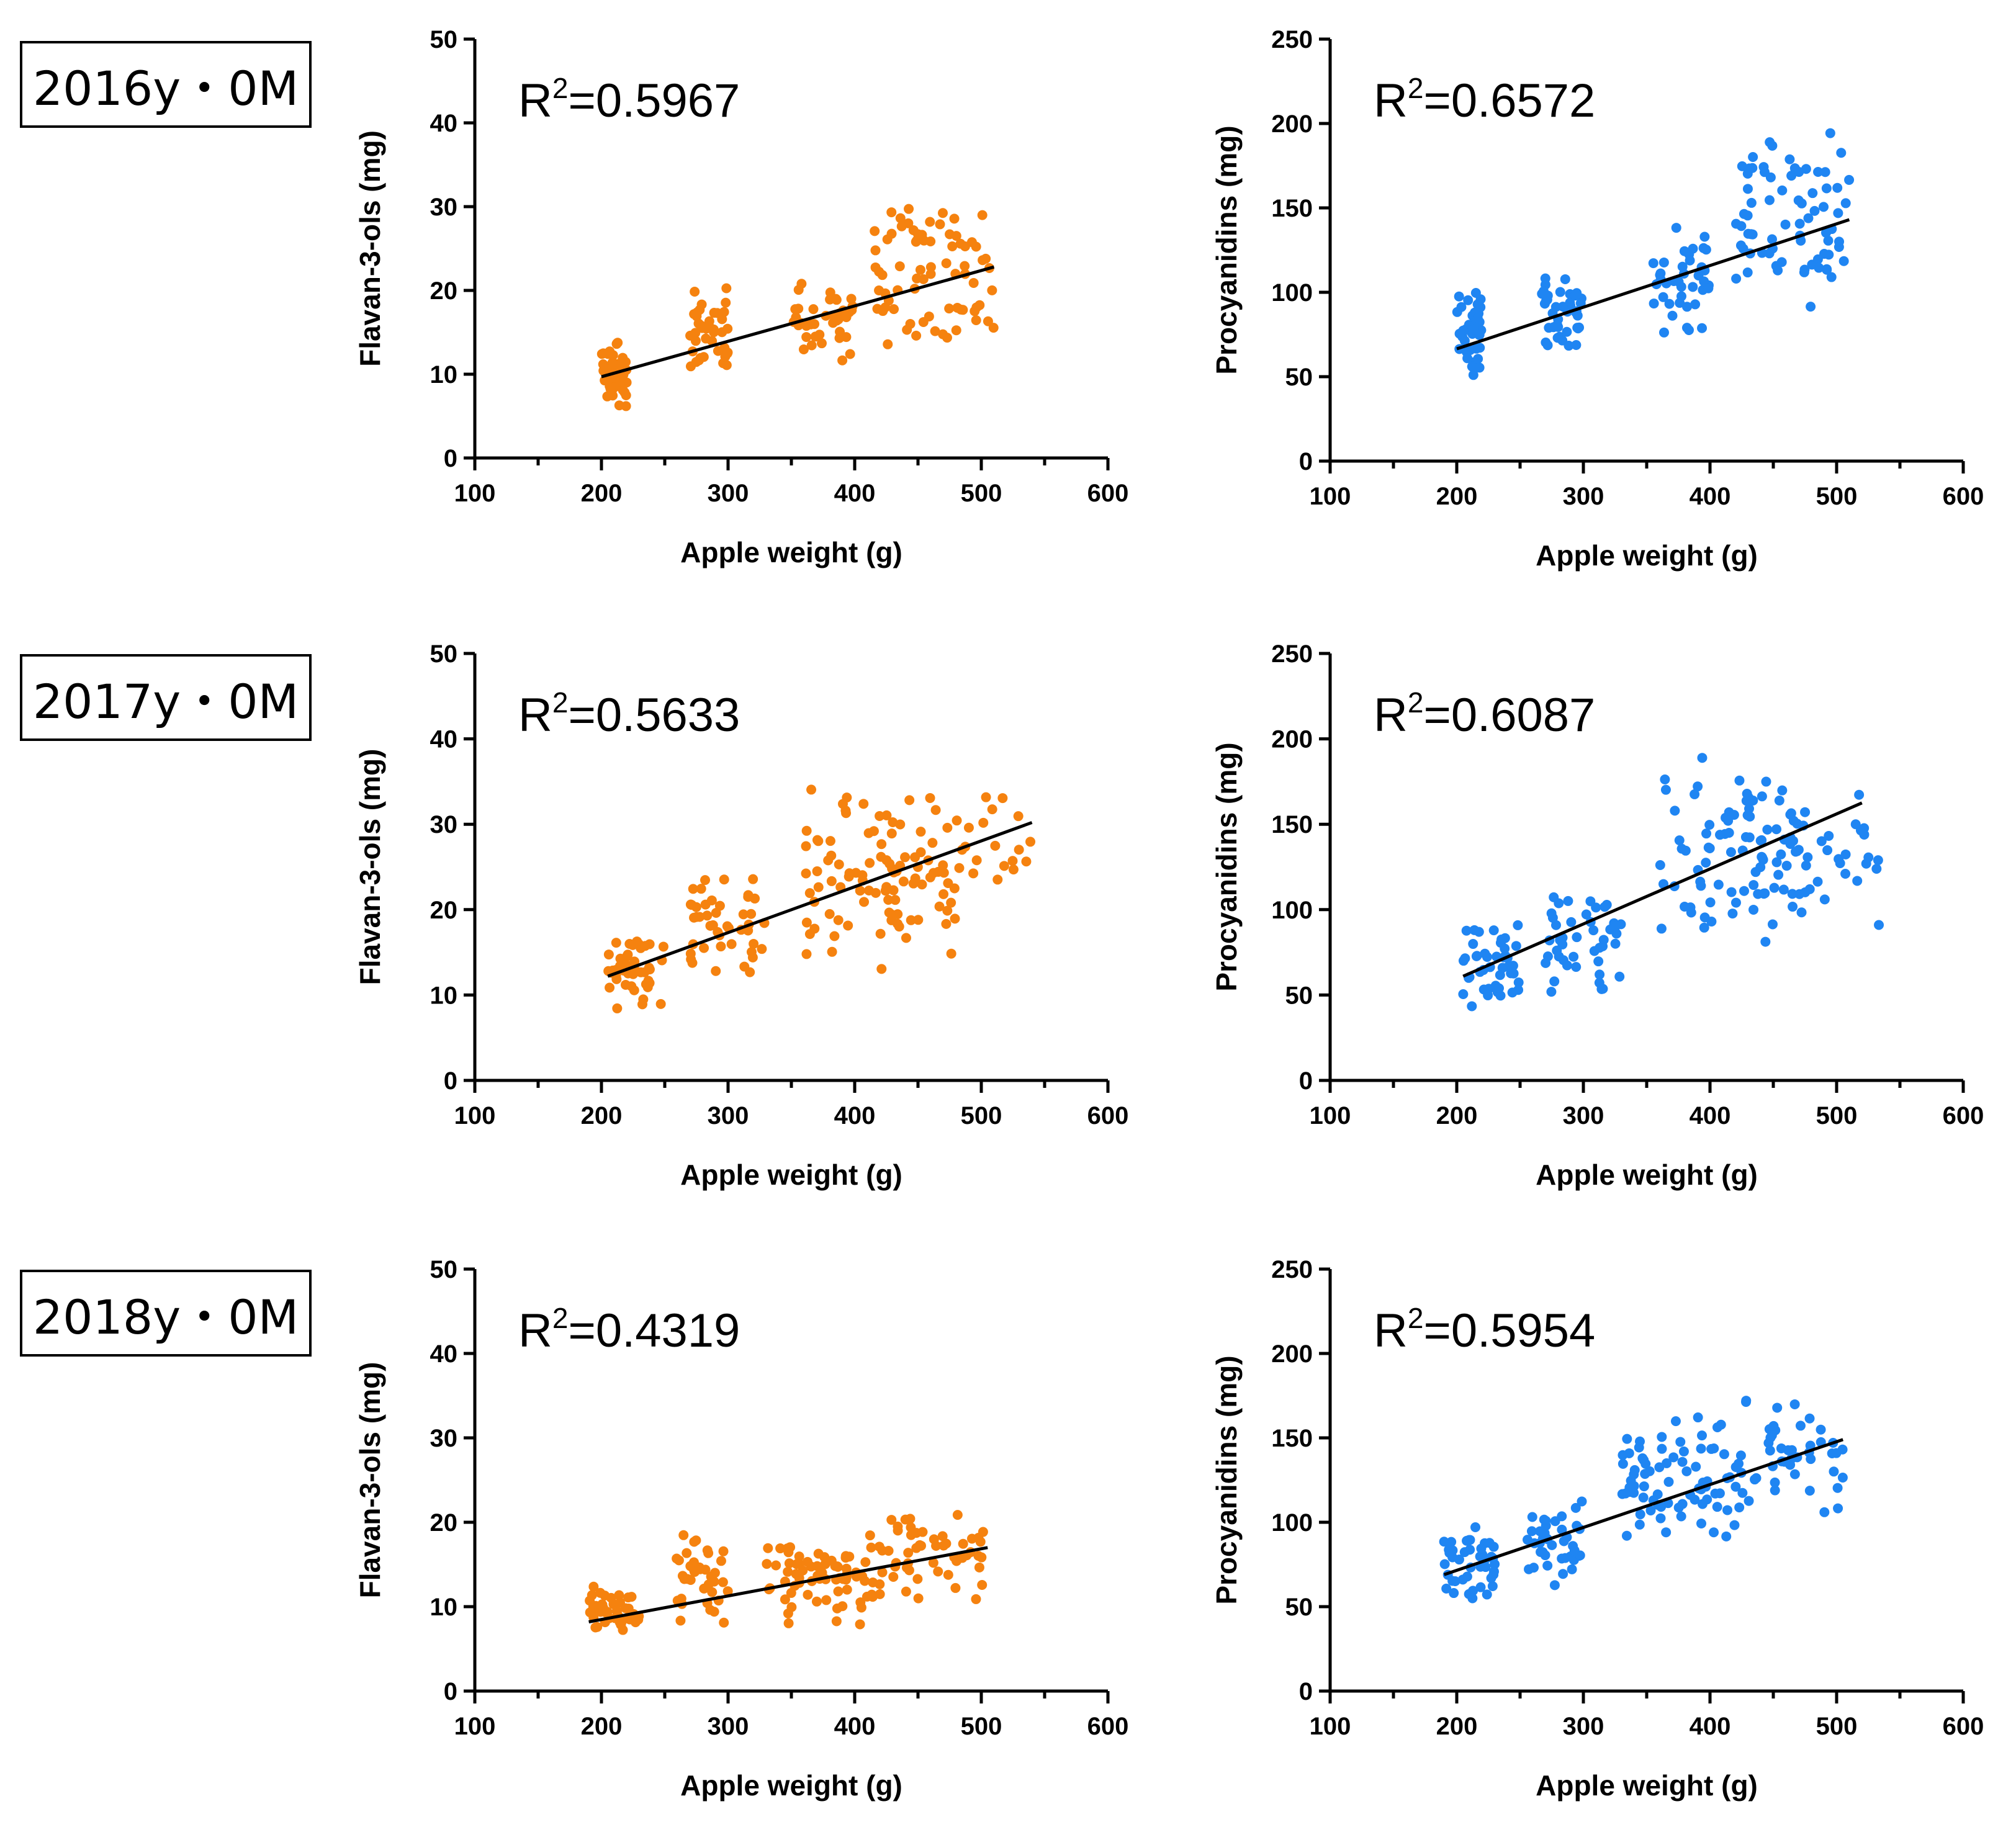 The width and height of the screenshot is (2016, 1822). Describe the element at coordinates (1583, 1115) in the screenshot. I see `x-tick-label: 300` at that location.